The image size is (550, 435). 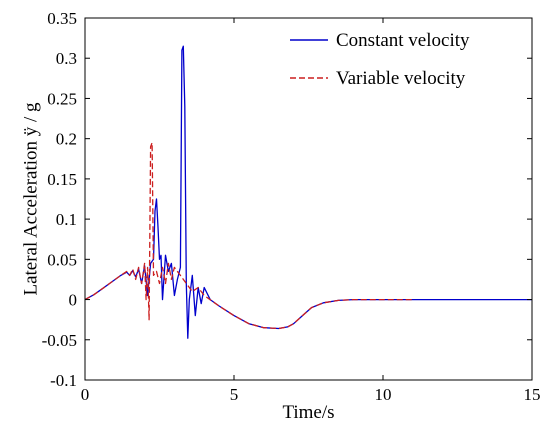 I want to click on y-tick-label: 0.3, so click(x=66, y=58).